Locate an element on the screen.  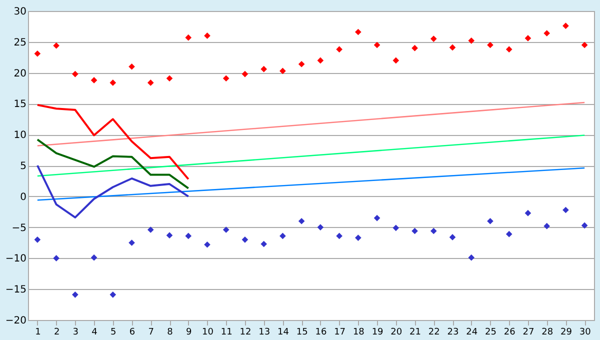
x-tick-label: 8 is located at coordinates (170, 333).